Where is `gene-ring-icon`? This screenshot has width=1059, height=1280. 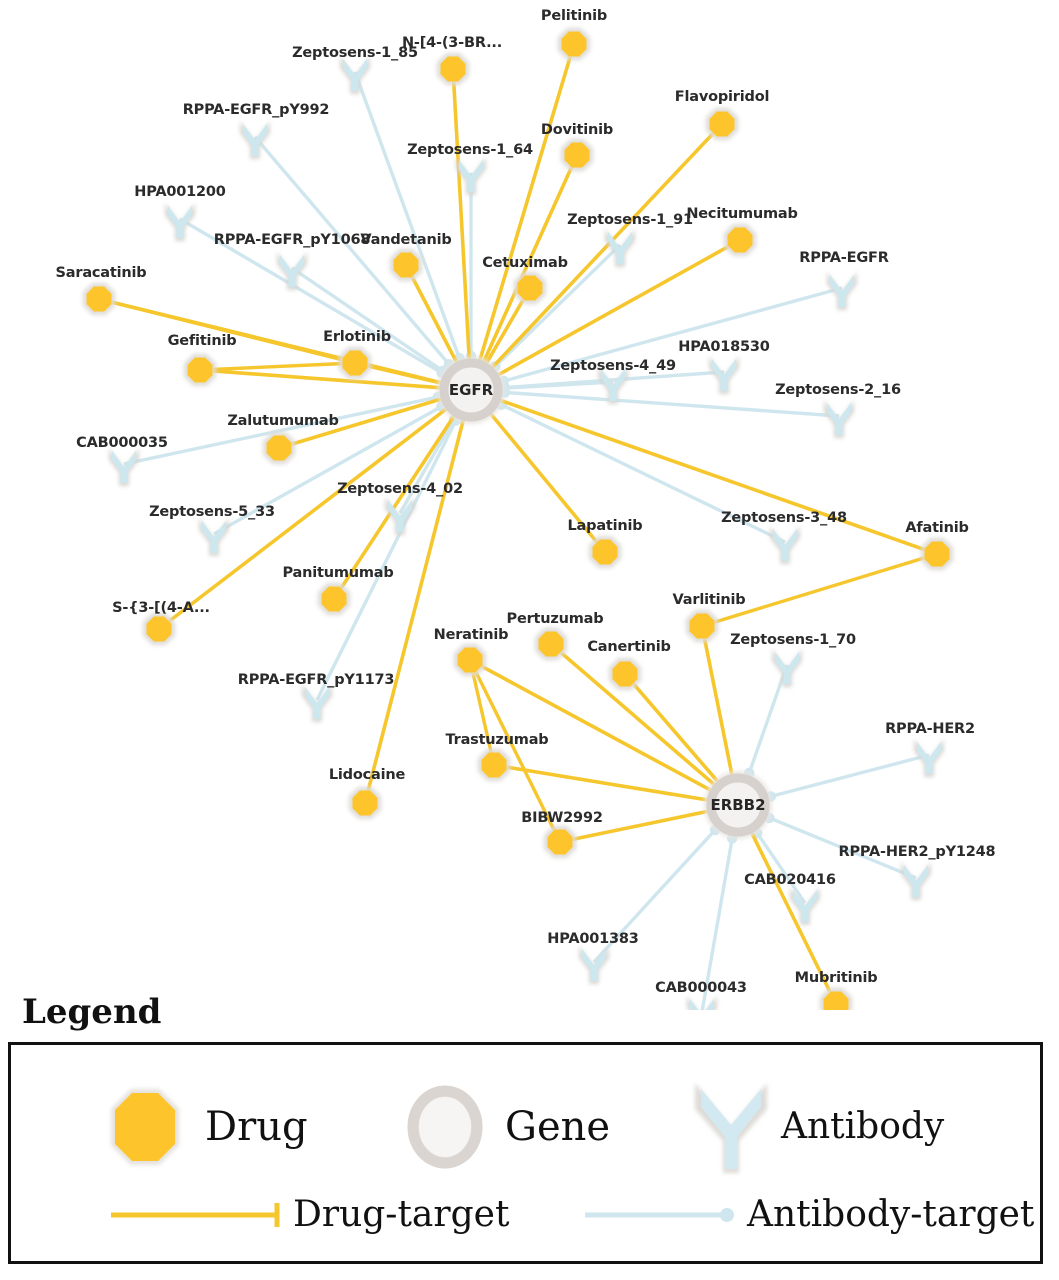
gene-ring-icon is located at coordinates (738, 805).